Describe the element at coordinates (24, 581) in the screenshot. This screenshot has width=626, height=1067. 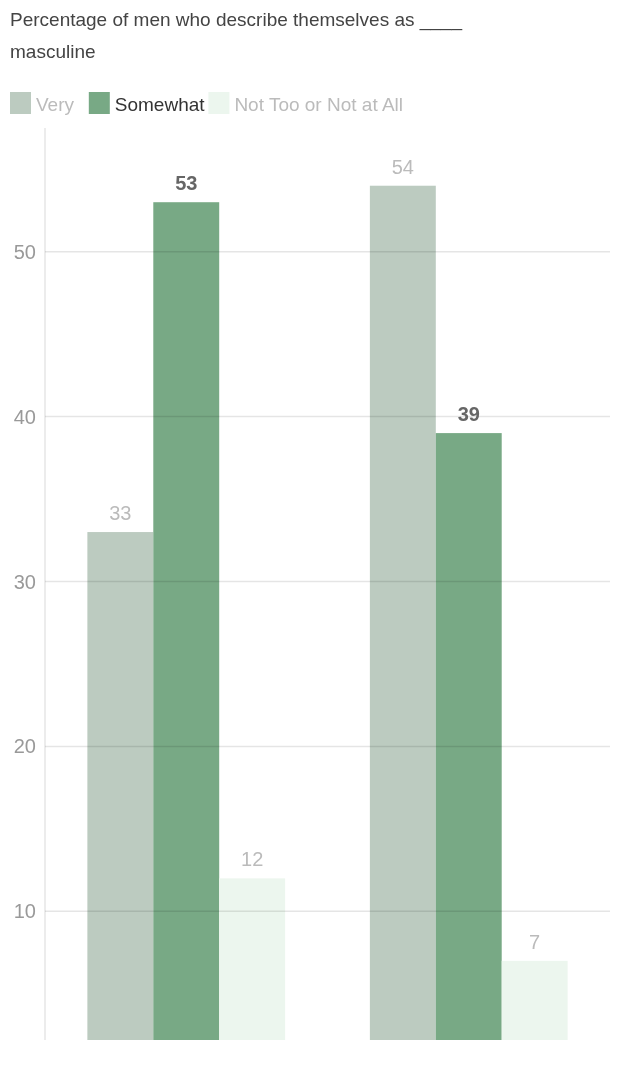
I see `y-tick-label: 30` at that location.